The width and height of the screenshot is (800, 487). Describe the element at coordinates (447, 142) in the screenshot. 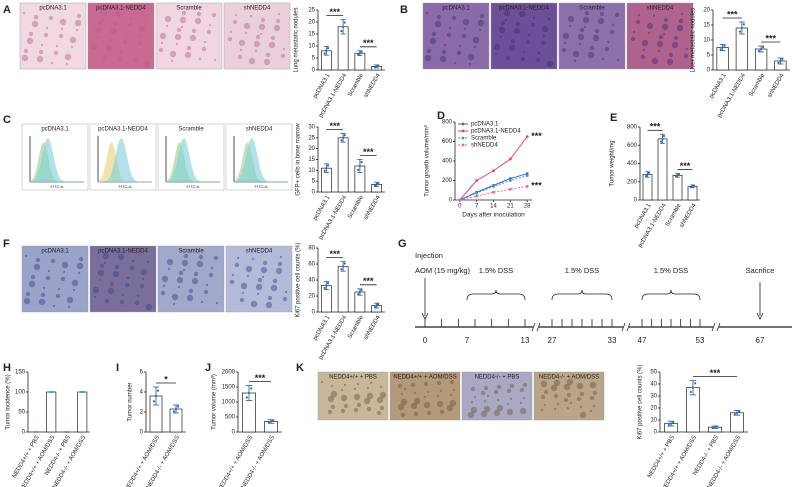

I see `y-tick-label: 600` at that location.